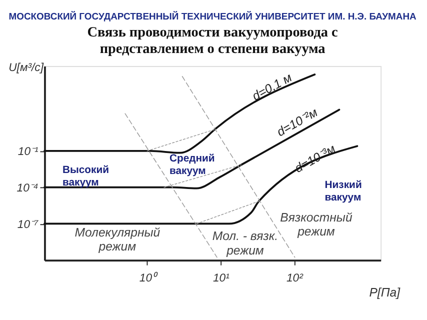  What do you see at coordinates (316, 224) in the screenshot?
I see `annotation: Вязкостный режим` at bounding box center [316, 224].